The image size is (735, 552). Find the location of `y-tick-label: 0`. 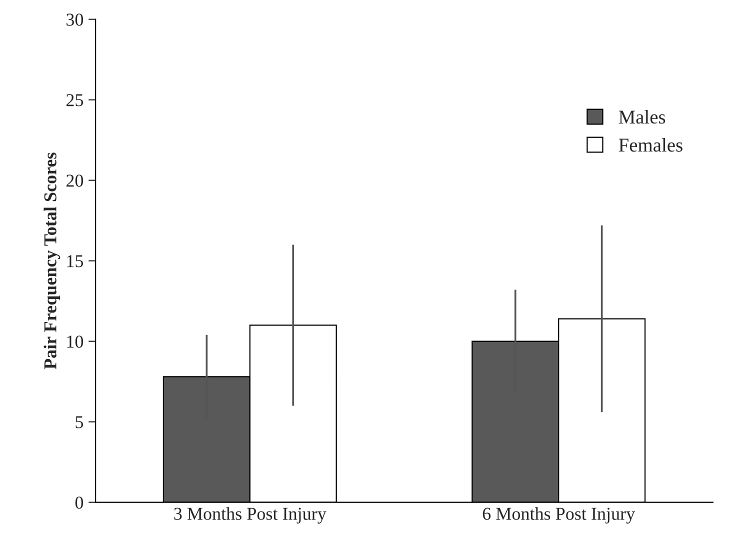

y-tick-label: 0 is located at coordinates (79, 502).